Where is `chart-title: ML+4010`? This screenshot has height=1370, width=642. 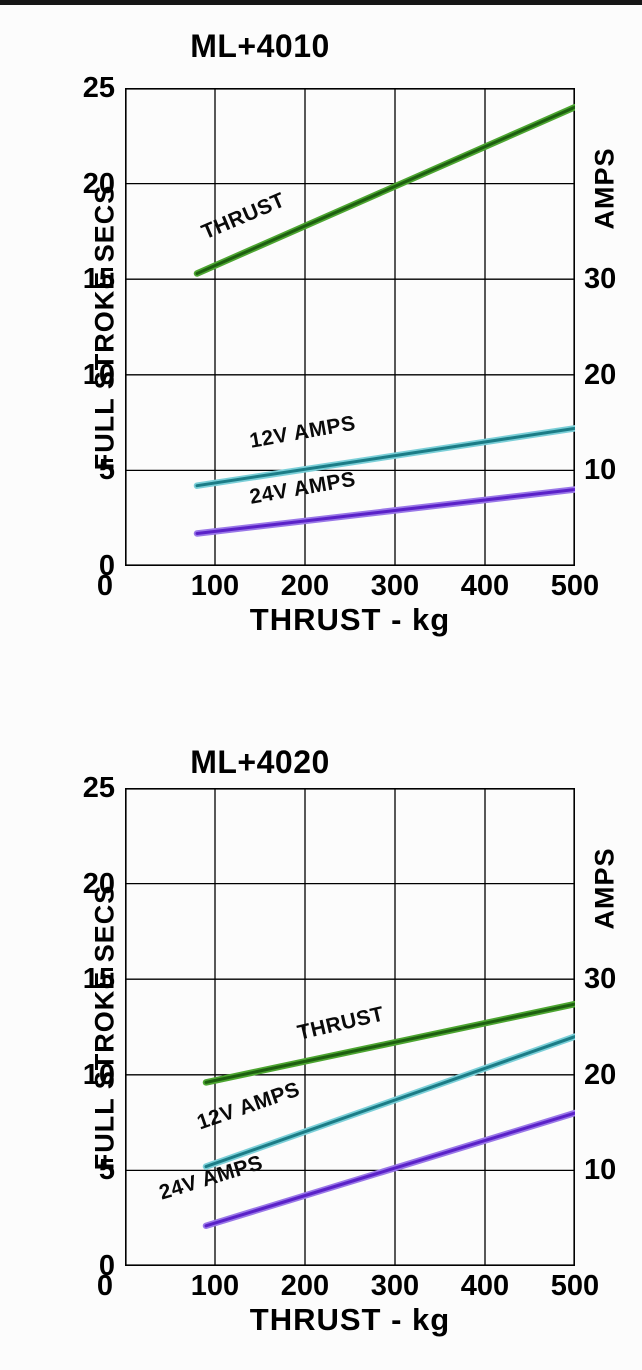
chart-title: ML+4010 is located at coordinates (260, 46).